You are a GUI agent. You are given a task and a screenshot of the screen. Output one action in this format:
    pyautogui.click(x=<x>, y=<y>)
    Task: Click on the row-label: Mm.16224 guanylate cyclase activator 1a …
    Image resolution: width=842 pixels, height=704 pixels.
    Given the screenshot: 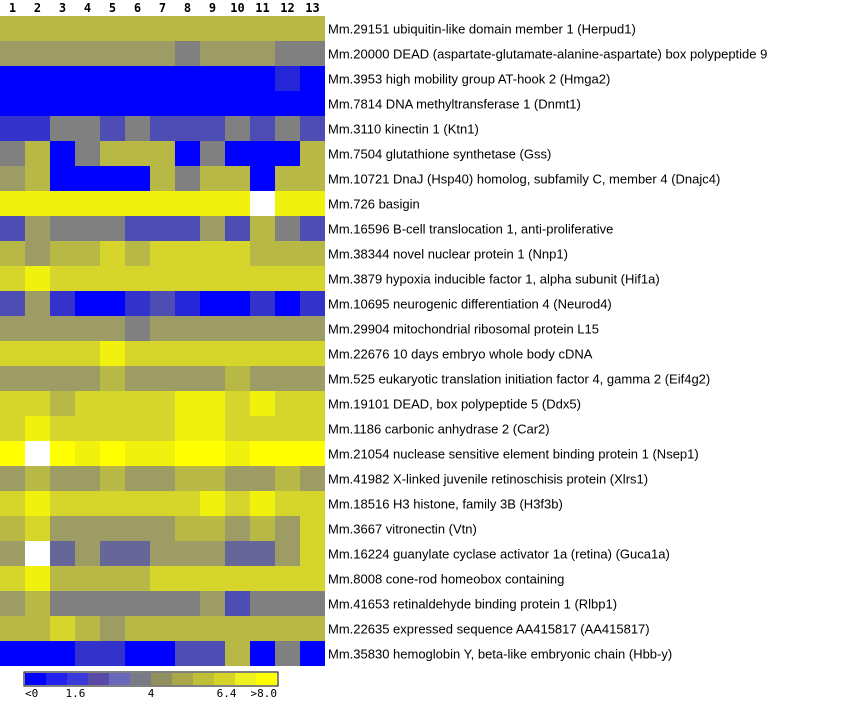 What is the action you would take?
    pyautogui.click(x=499, y=554)
    